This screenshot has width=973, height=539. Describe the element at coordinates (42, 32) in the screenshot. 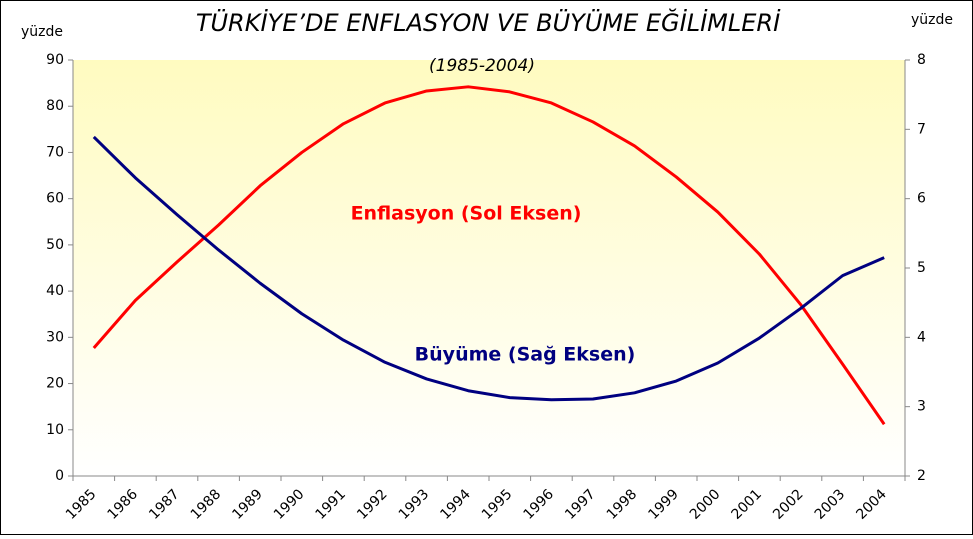

I see `y-axis-label: yüzde` at that location.